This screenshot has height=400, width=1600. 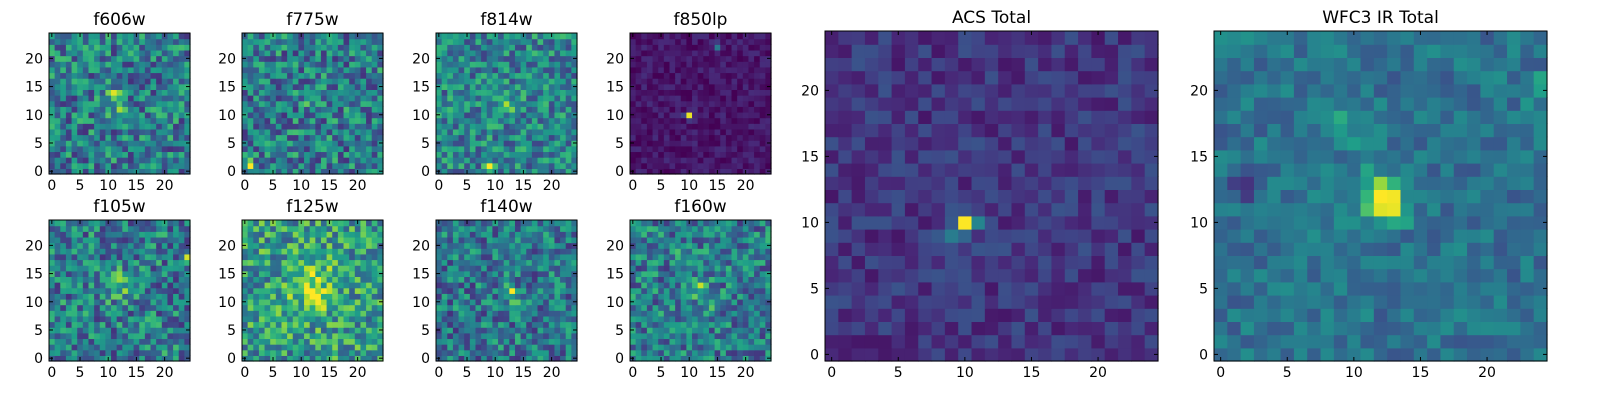 I want to click on y-tick-label: 20, so click(x=227, y=59).